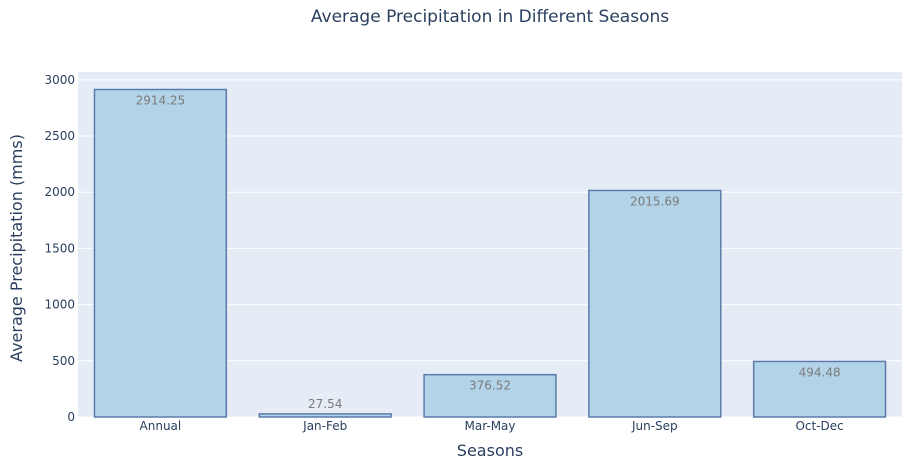 The height and width of the screenshot is (464, 916). I want to click on y-axis-title: Average Precipitation (mms), so click(16, 248).